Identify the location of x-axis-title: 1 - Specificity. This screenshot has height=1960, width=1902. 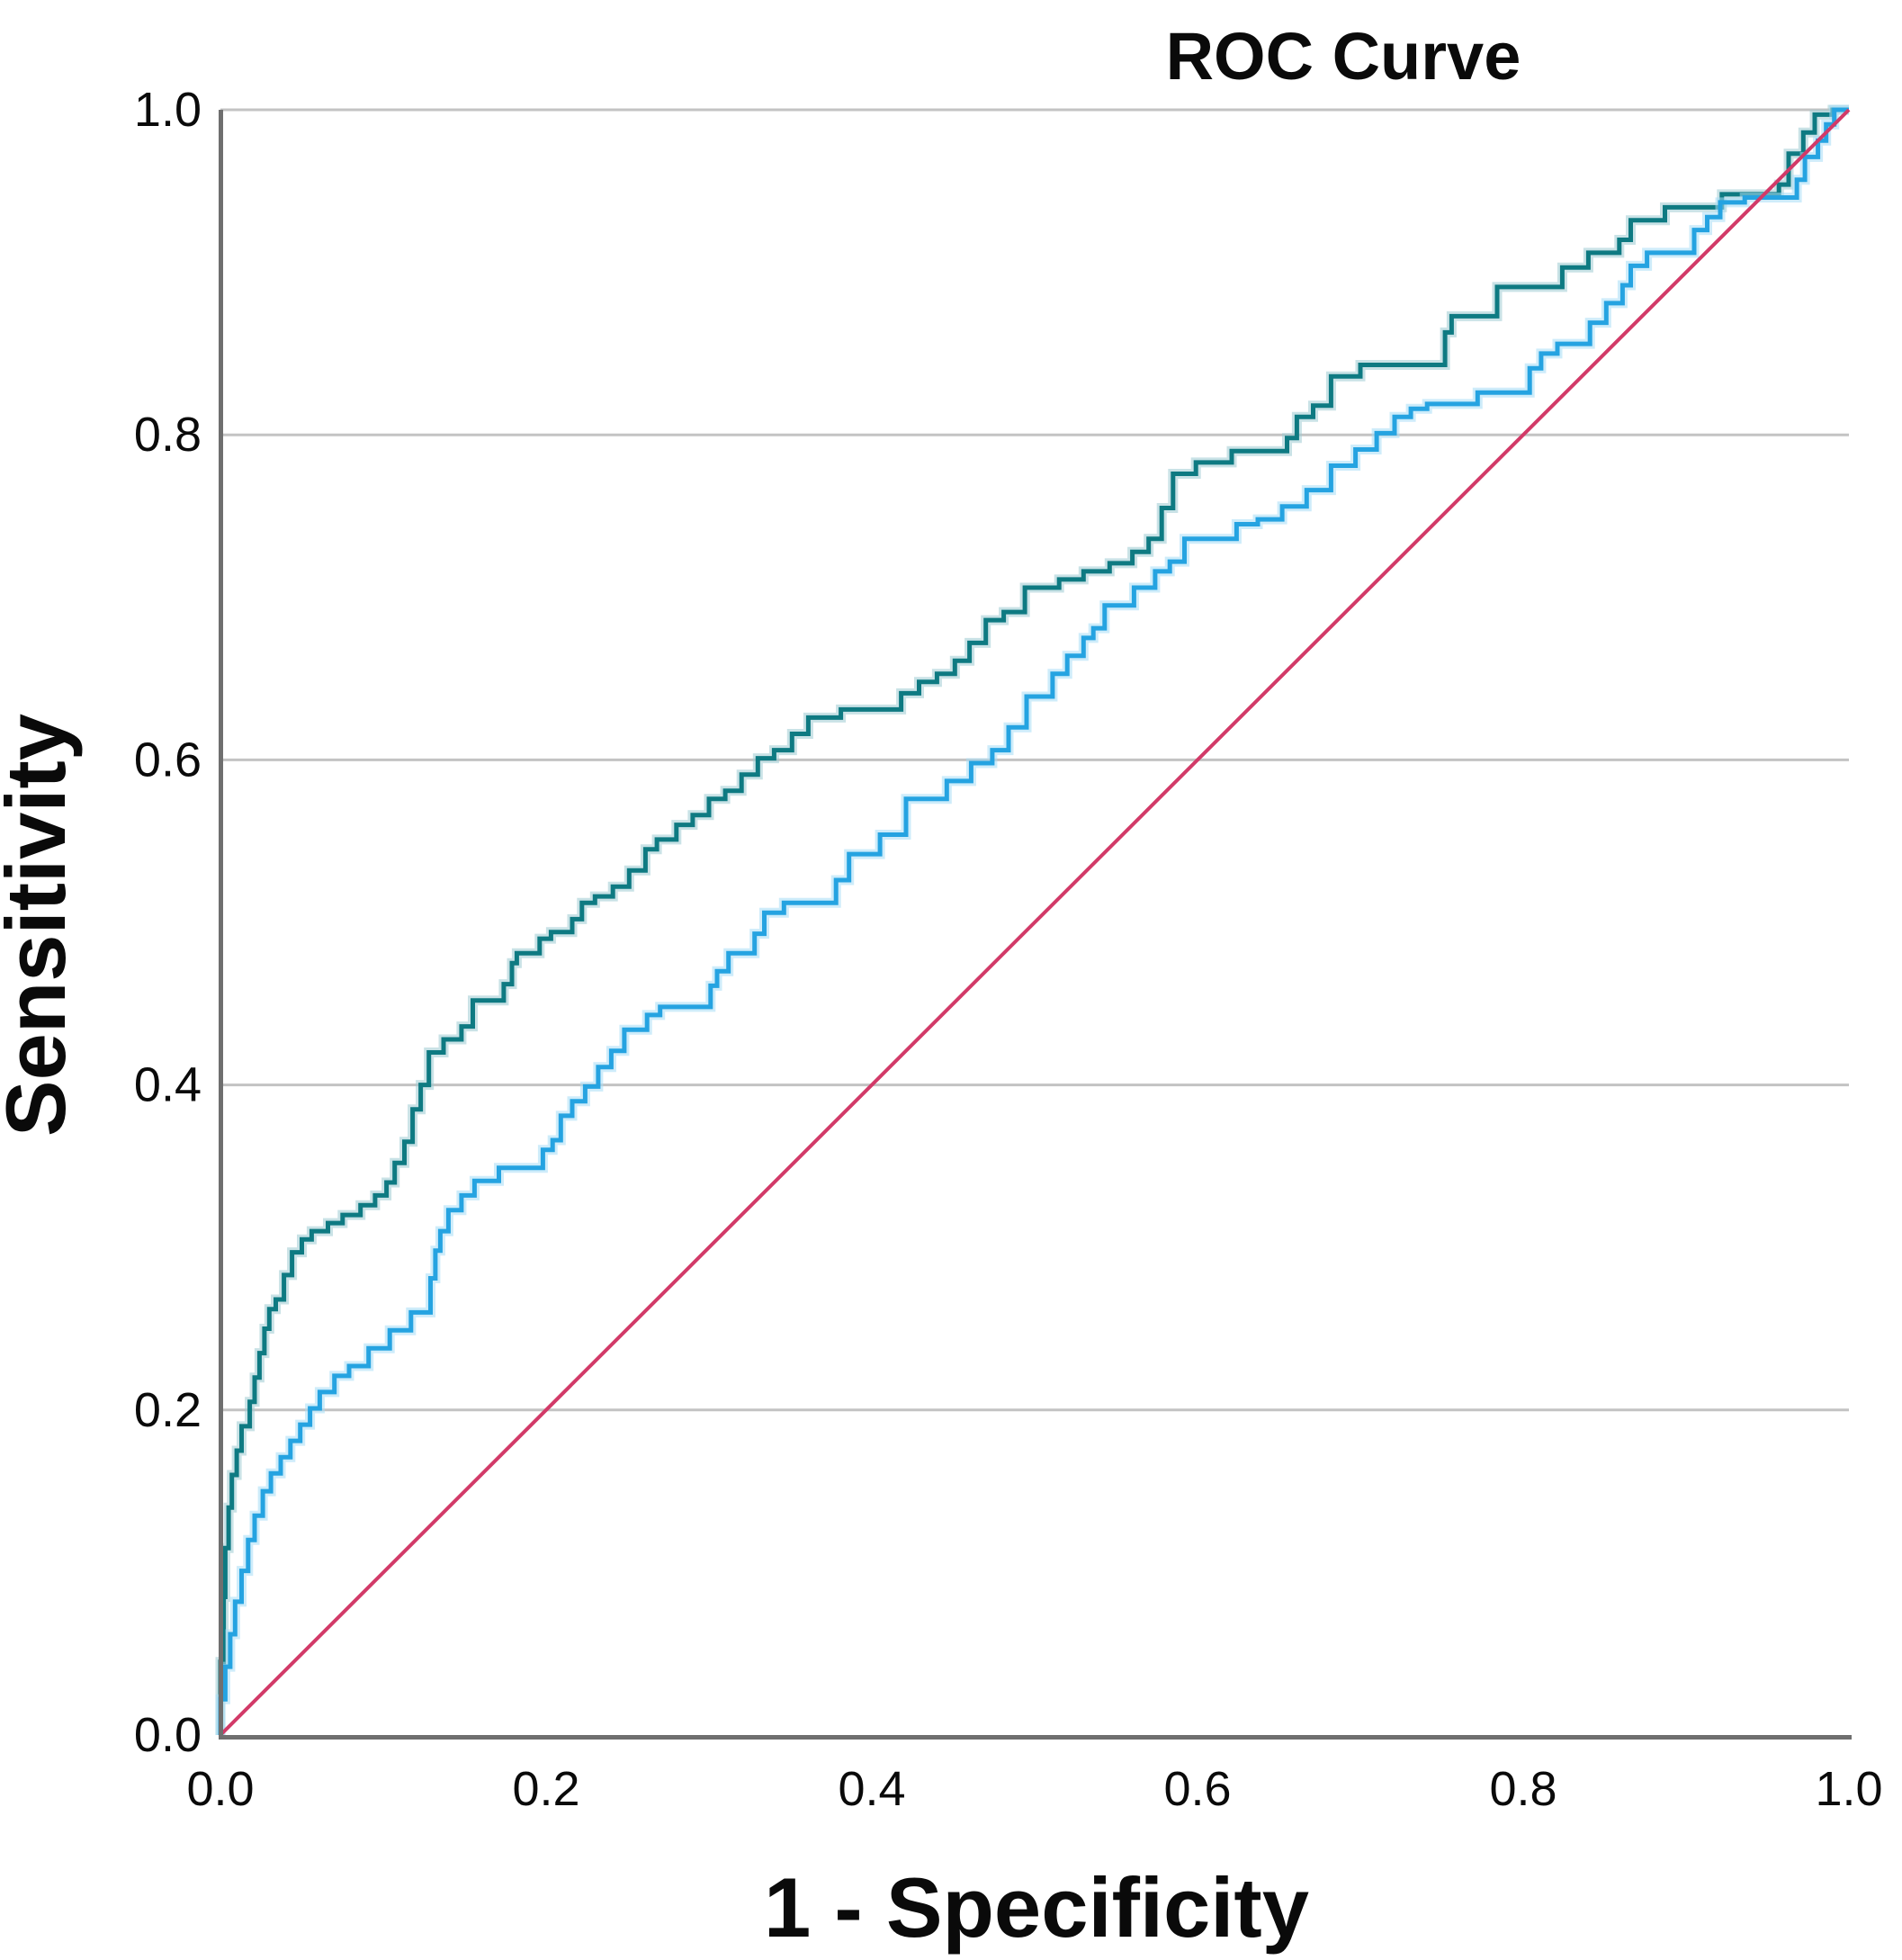
(1036, 1907).